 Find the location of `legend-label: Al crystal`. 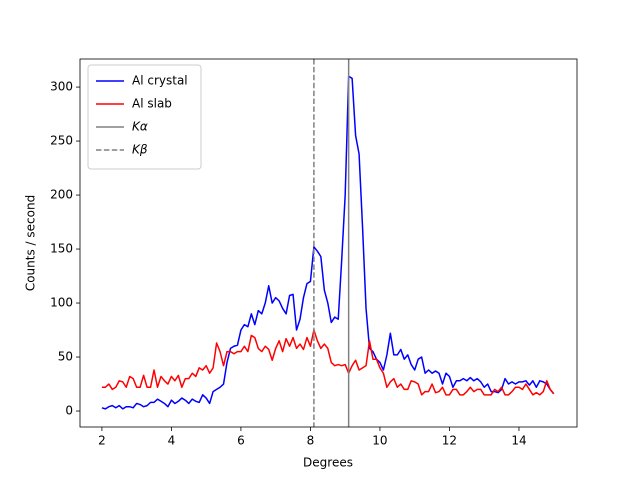

legend-label: Al crystal is located at coordinates (160, 81).